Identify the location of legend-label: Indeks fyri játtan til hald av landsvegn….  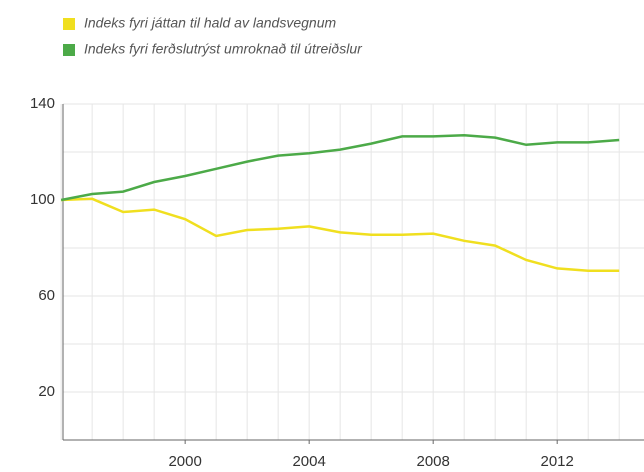
(210, 23).